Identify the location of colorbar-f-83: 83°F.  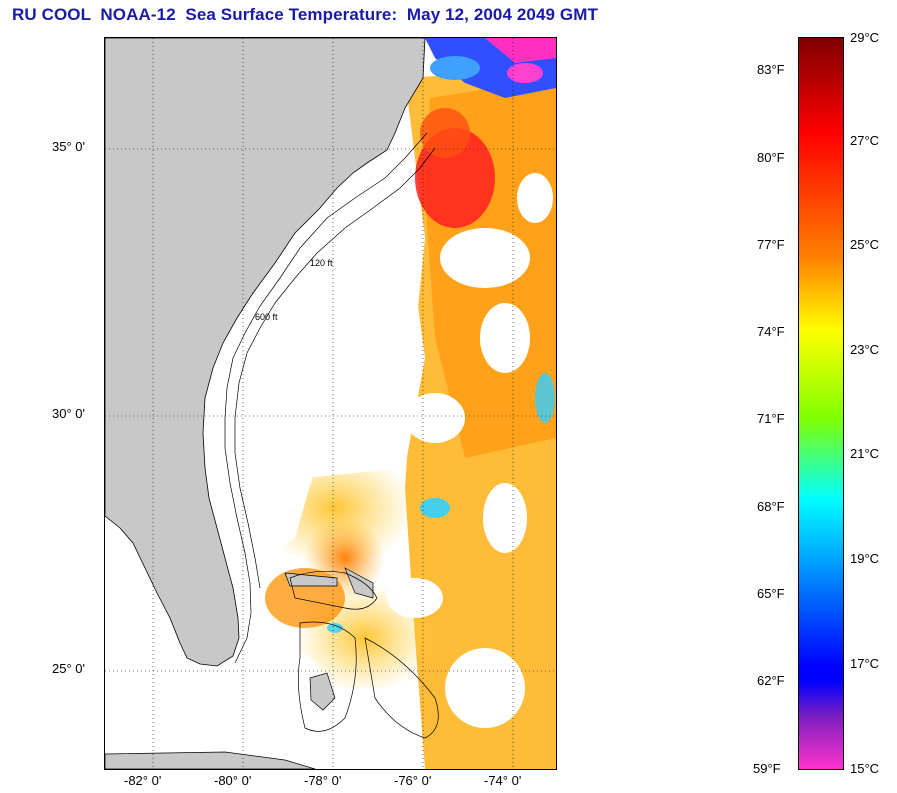
(771, 69).